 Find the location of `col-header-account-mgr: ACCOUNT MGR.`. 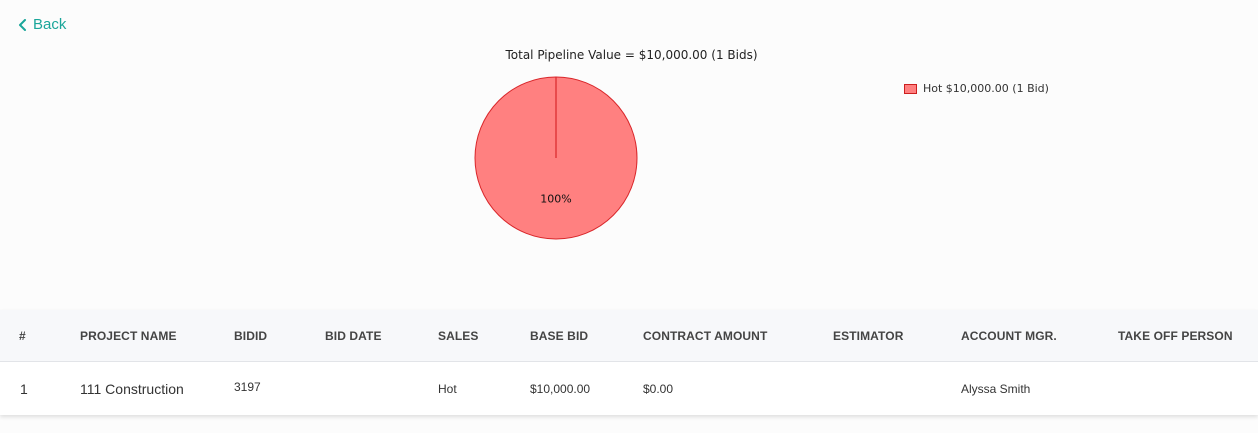

col-header-account-mgr: ACCOUNT MGR. is located at coordinates (1009, 336).